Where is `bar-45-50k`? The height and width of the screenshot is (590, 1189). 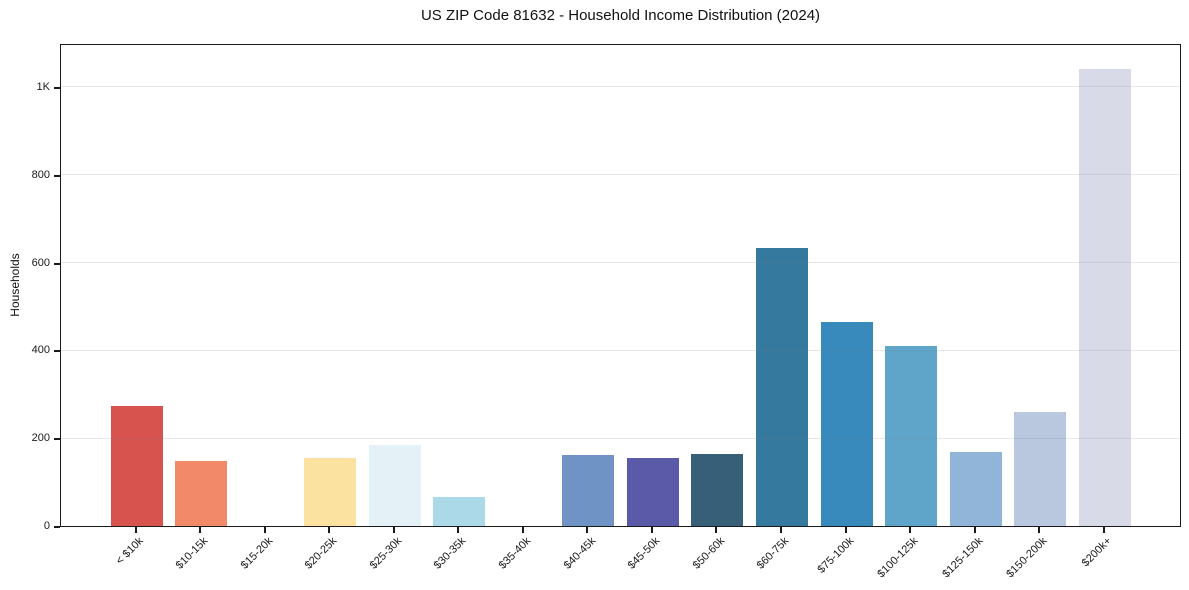 bar-45-50k is located at coordinates (652, 492).